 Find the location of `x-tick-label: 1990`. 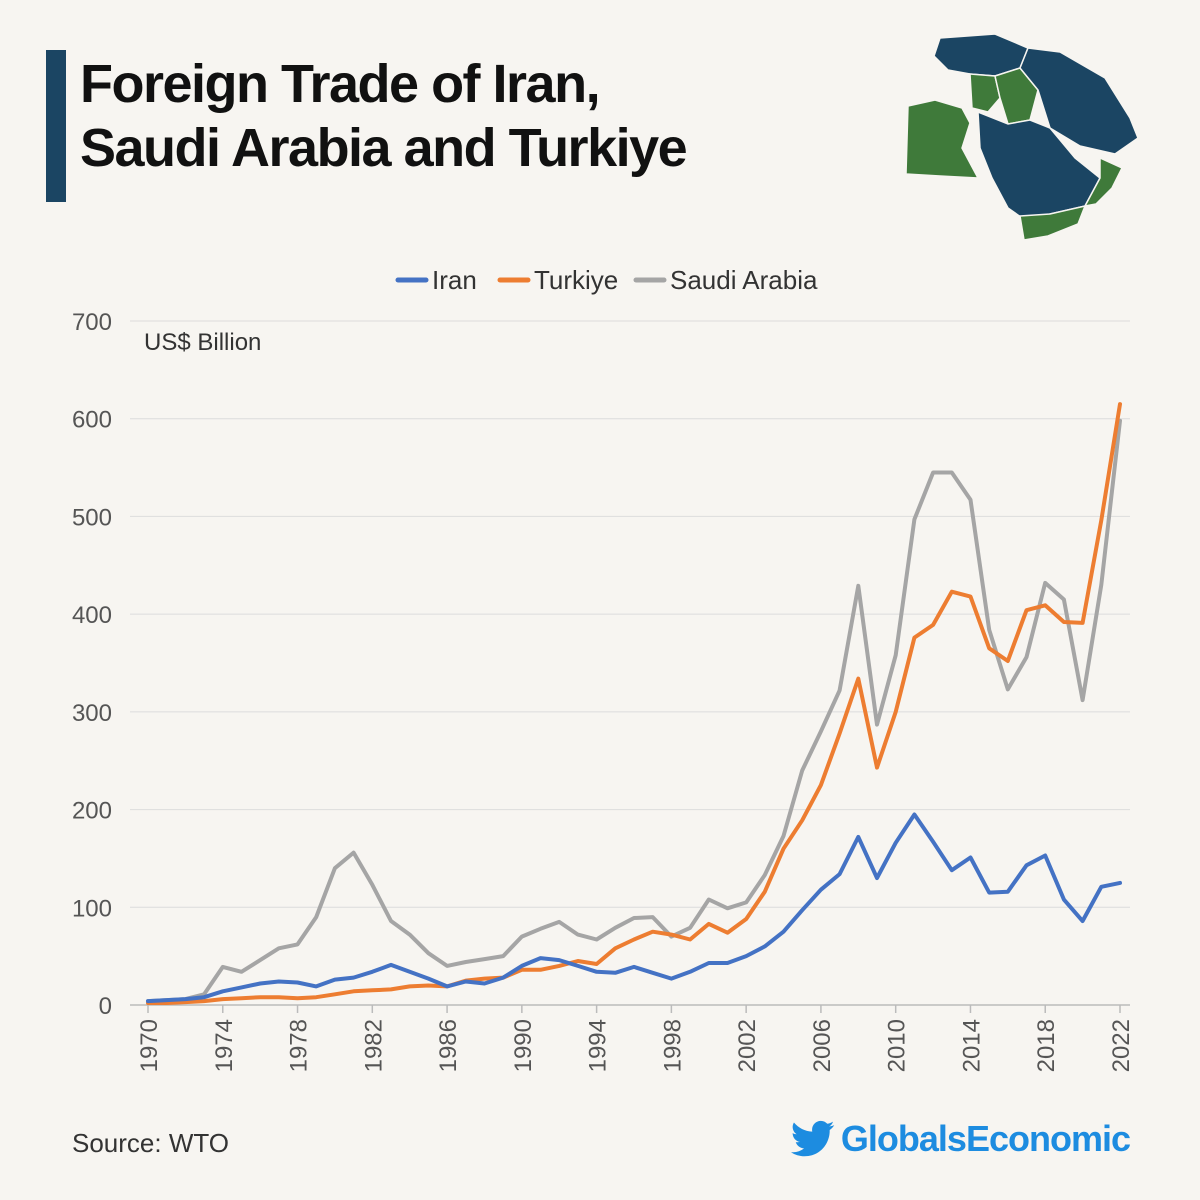

x-tick-label: 1990 is located at coordinates (523, 1045).